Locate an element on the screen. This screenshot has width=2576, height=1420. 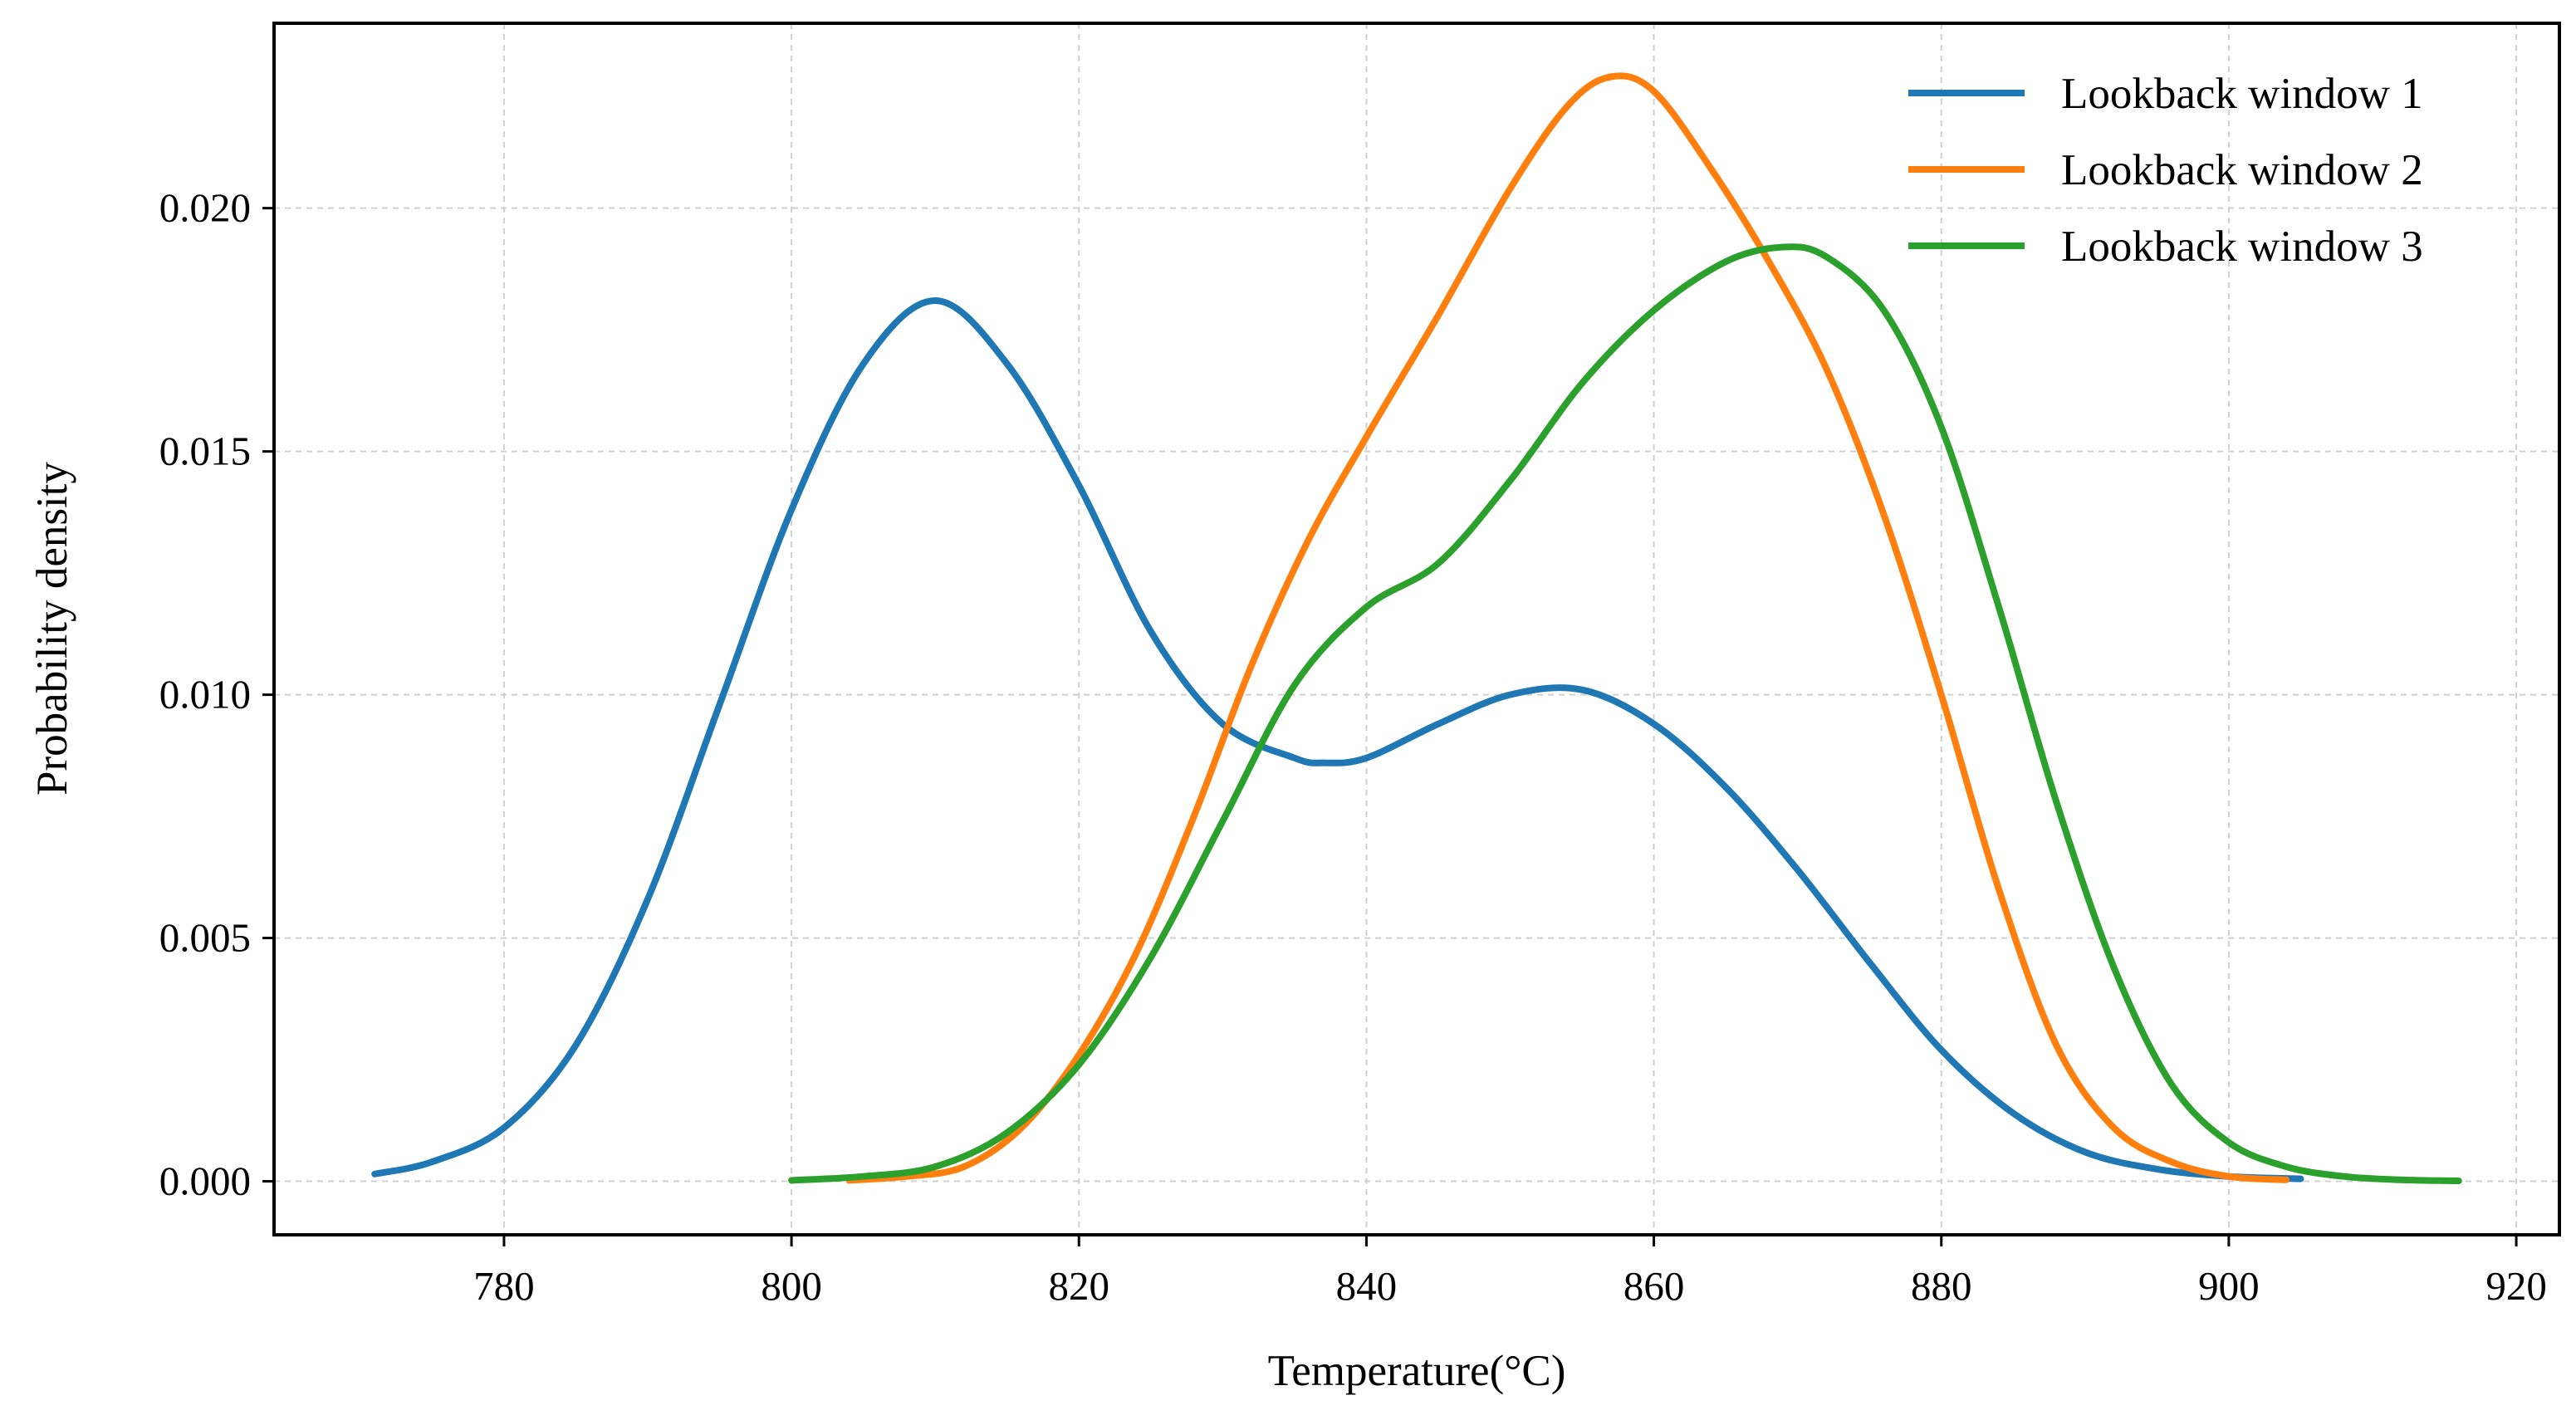
y-tick-label: 0.000 is located at coordinates (205, 1181).